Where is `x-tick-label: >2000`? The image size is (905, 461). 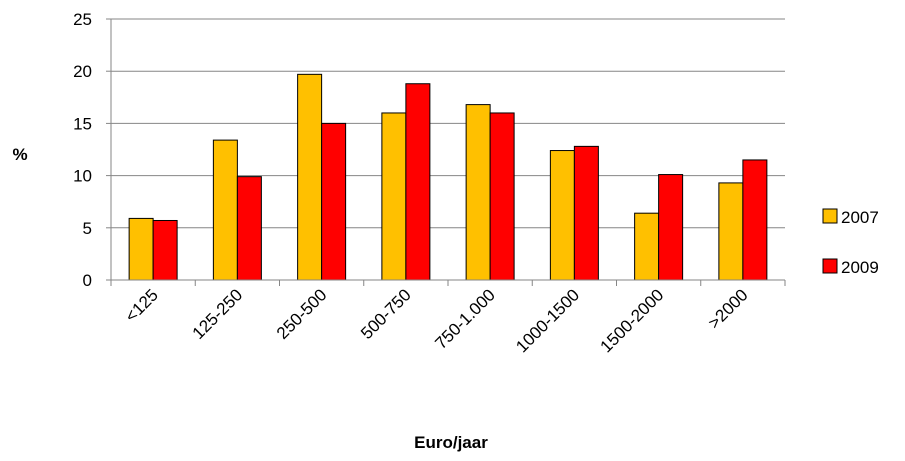
x-tick-label: >2000 is located at coordinates (728, 308).